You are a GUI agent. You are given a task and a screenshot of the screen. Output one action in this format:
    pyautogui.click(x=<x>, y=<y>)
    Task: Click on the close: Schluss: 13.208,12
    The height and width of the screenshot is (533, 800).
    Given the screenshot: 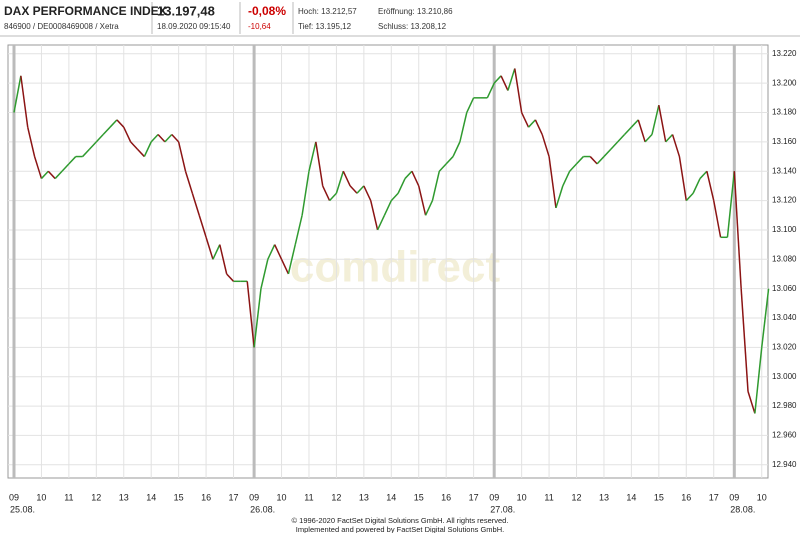 What is the action you would take?
    pyautogui.click(x=412, y=26)
    